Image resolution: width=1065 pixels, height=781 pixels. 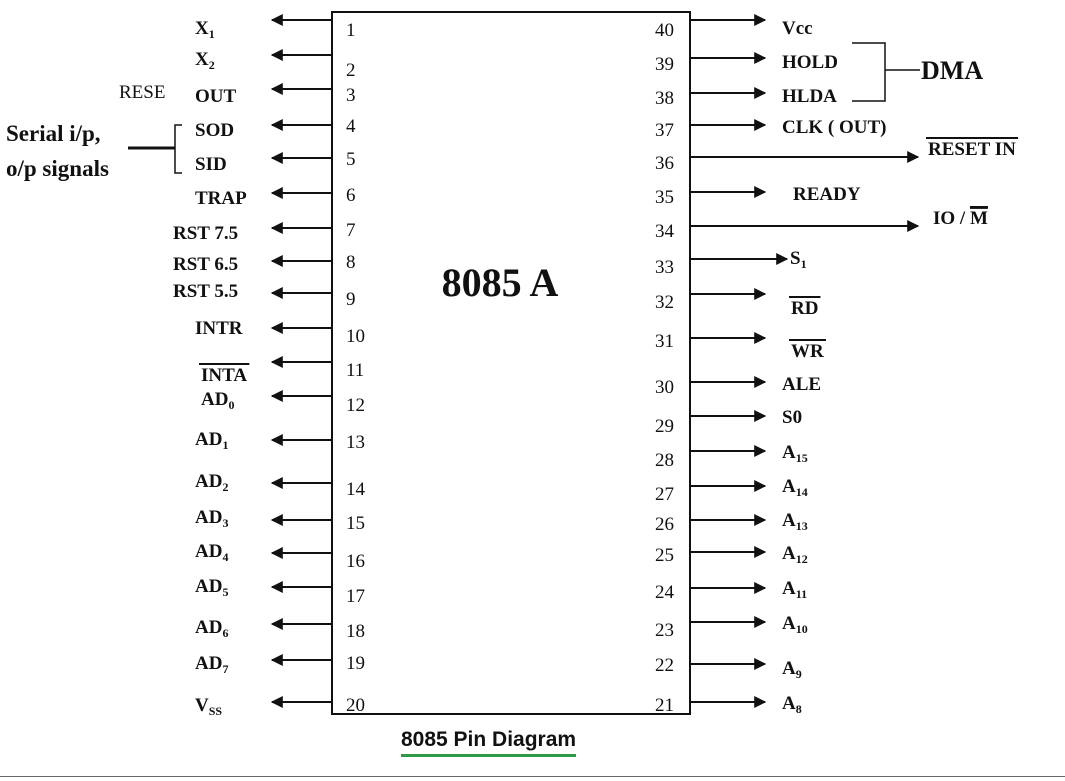 What do you see at coordinates (789, 553) in the screenshot?
I see `right-pin-25-label-main: A` at bounding box center [789, 553].